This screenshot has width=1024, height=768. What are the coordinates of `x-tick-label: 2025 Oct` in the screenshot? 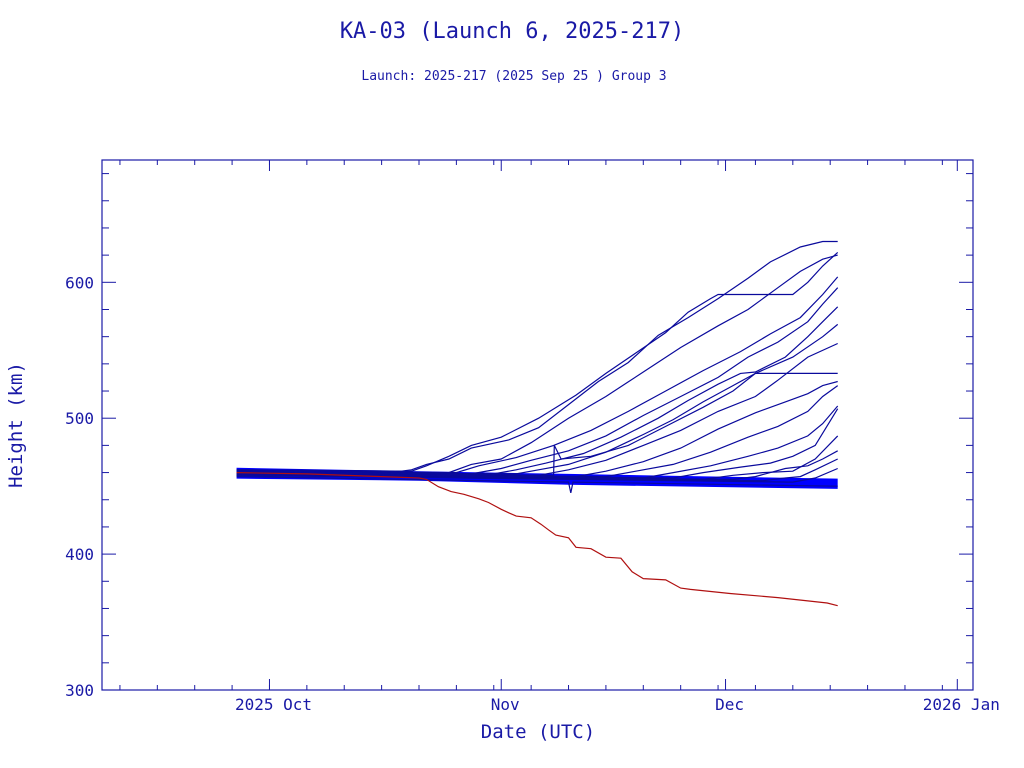 It's located at (273, 704).